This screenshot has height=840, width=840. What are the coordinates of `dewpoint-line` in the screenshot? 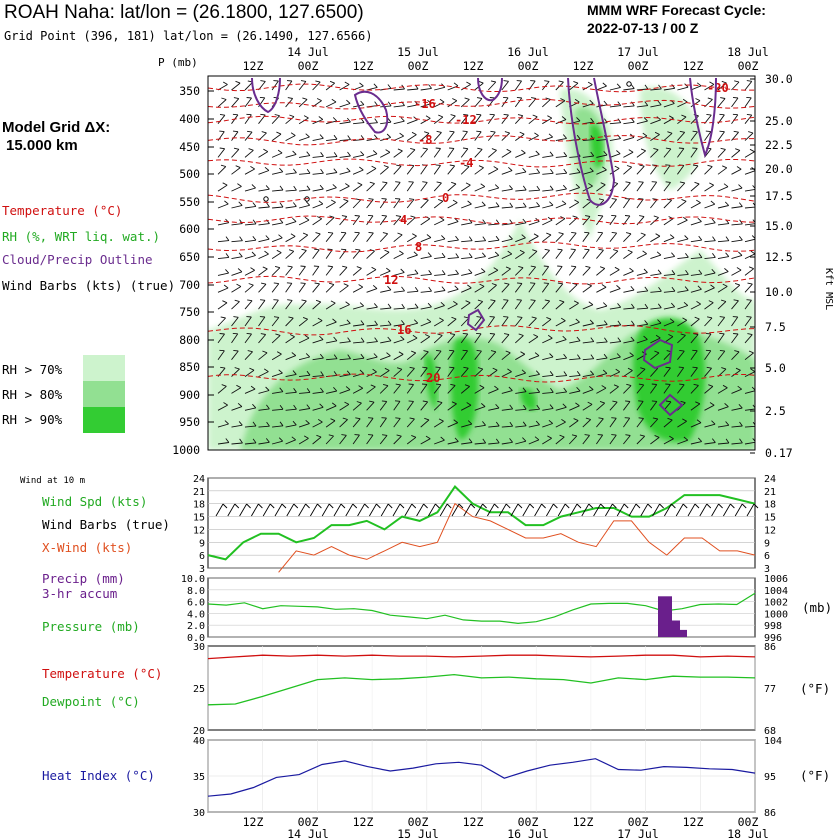 It's located at (481, 689).